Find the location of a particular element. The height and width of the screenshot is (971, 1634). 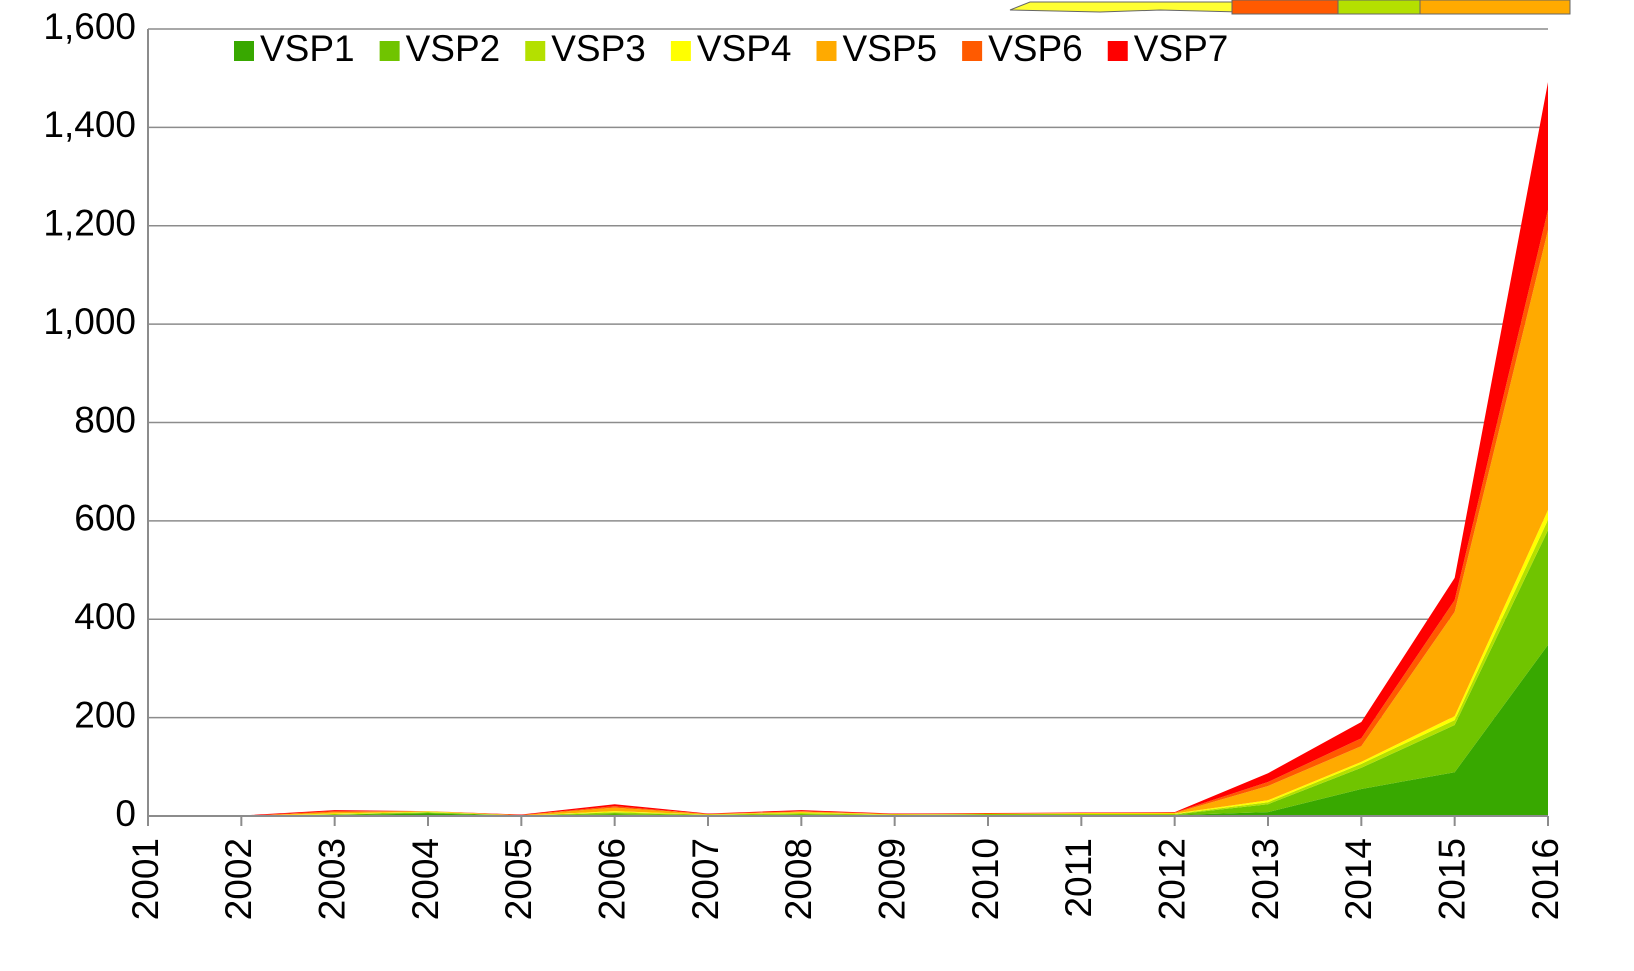

legend-label: VSP2 is located at coordinates (453, 48).